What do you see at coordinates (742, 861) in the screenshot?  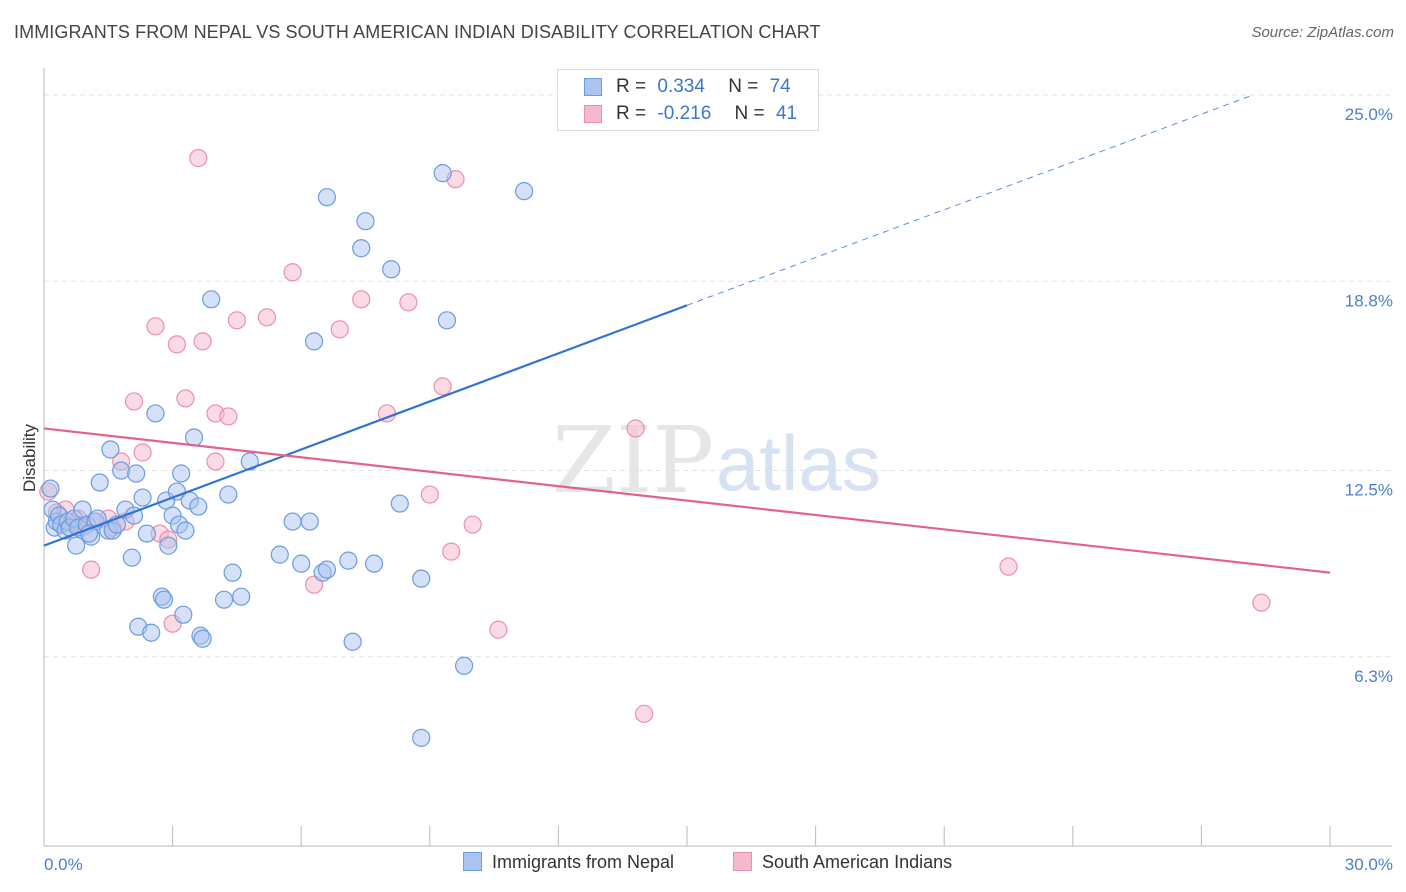 I see `bottom-legend-swatch-pink` at bounding box center [742, 861].